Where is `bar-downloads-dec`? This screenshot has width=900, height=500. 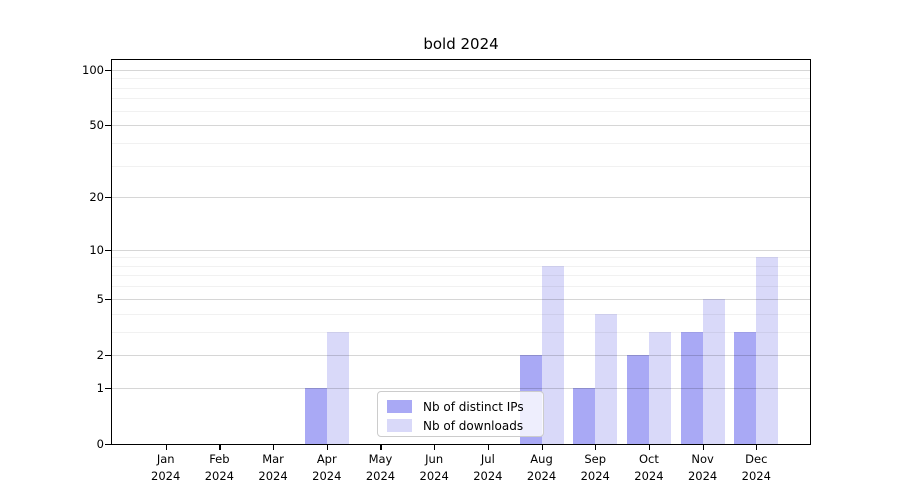 bar-downloads-dec is located at coordinates (767, 350).